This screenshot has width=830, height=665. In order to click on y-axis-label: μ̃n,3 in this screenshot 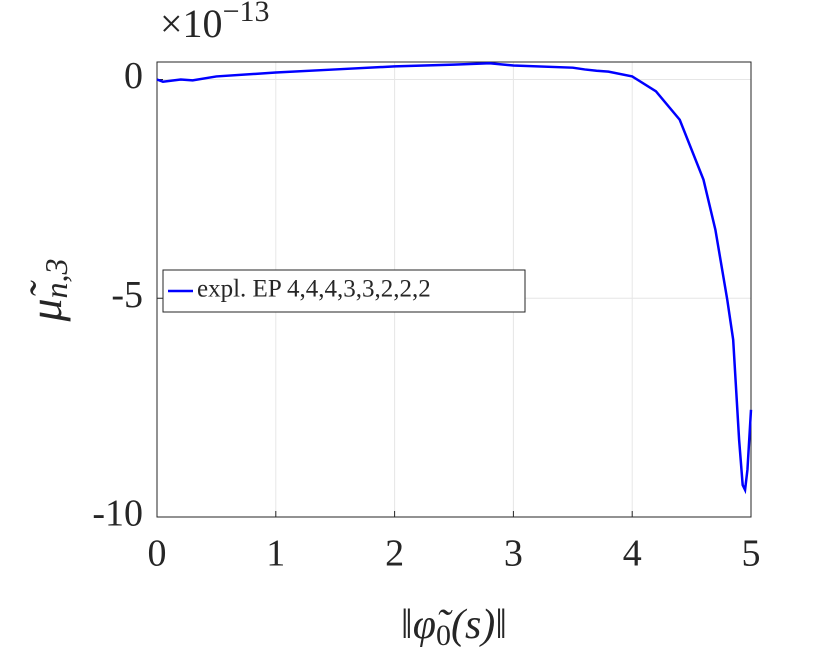, I will do `click(47, 290)`.